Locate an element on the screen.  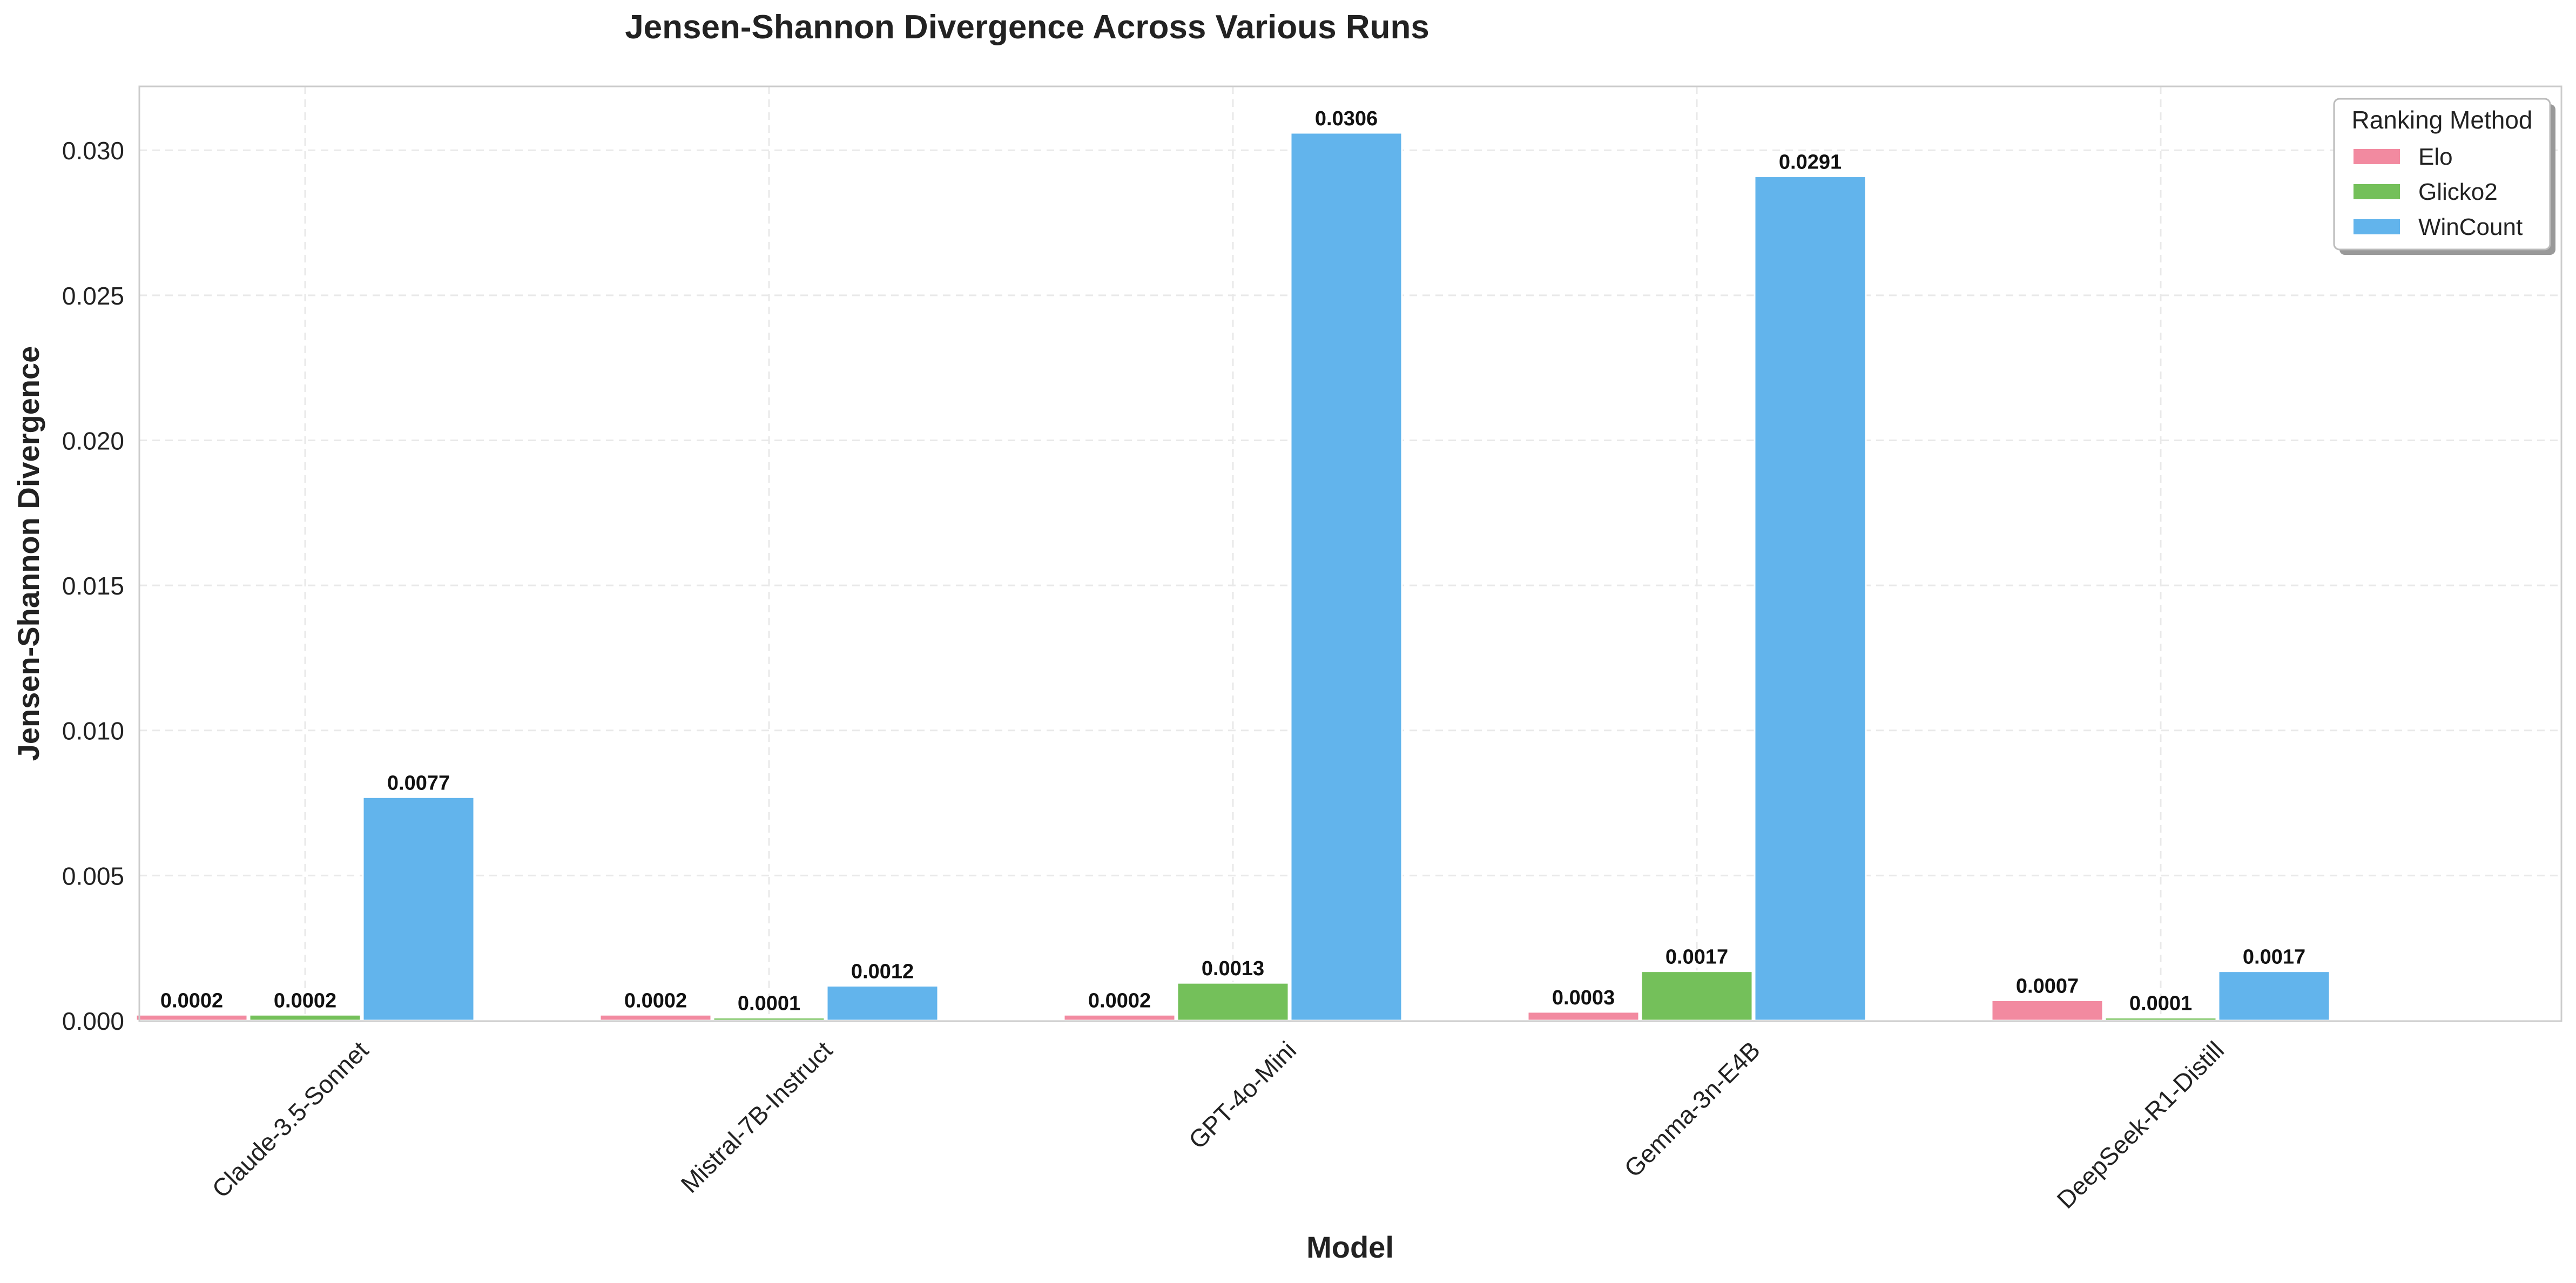
bar-value-label: 0.0013 is located at coordinates (1233, 969).